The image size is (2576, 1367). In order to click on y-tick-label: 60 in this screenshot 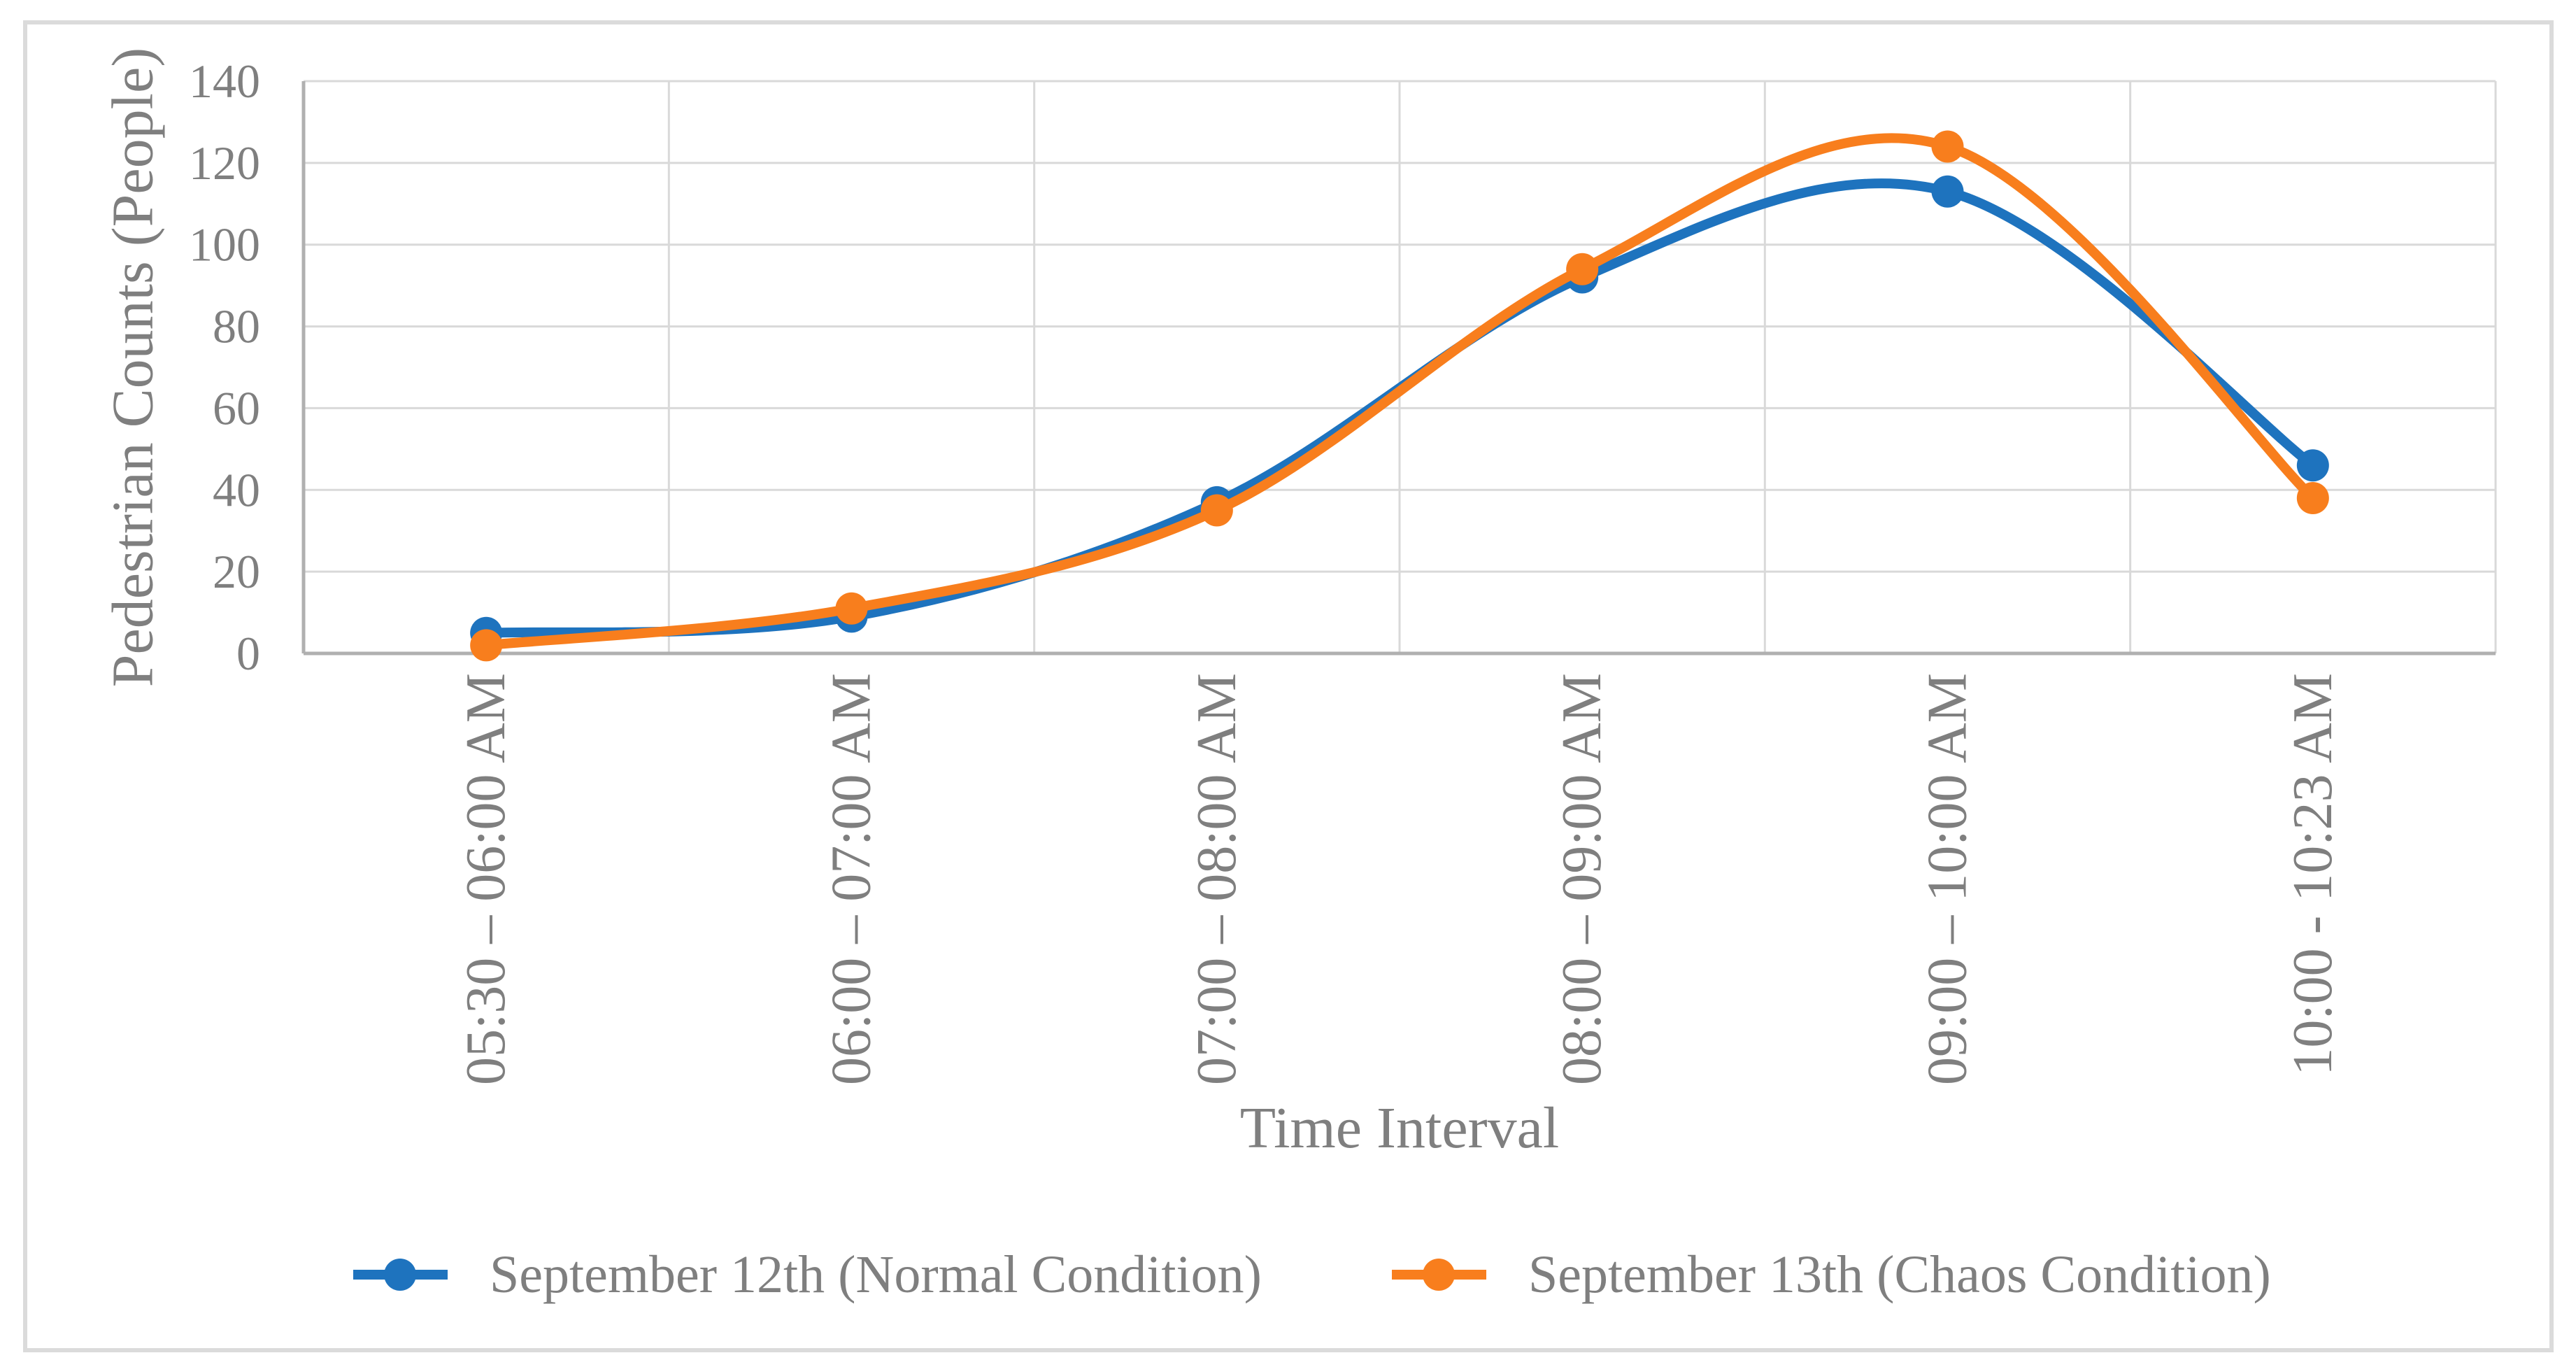, I will do `click(236, 407)`.